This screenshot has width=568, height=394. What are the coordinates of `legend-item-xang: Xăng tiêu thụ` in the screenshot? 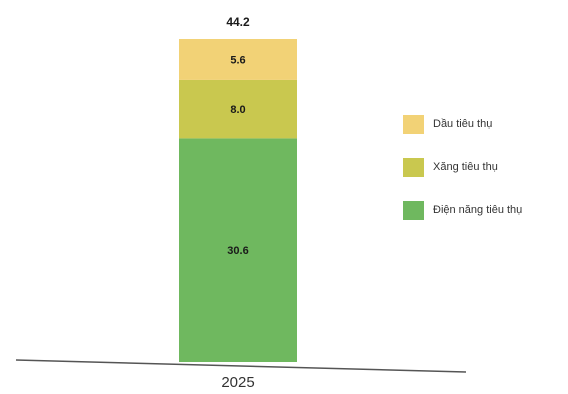 It's located at (462, 167).